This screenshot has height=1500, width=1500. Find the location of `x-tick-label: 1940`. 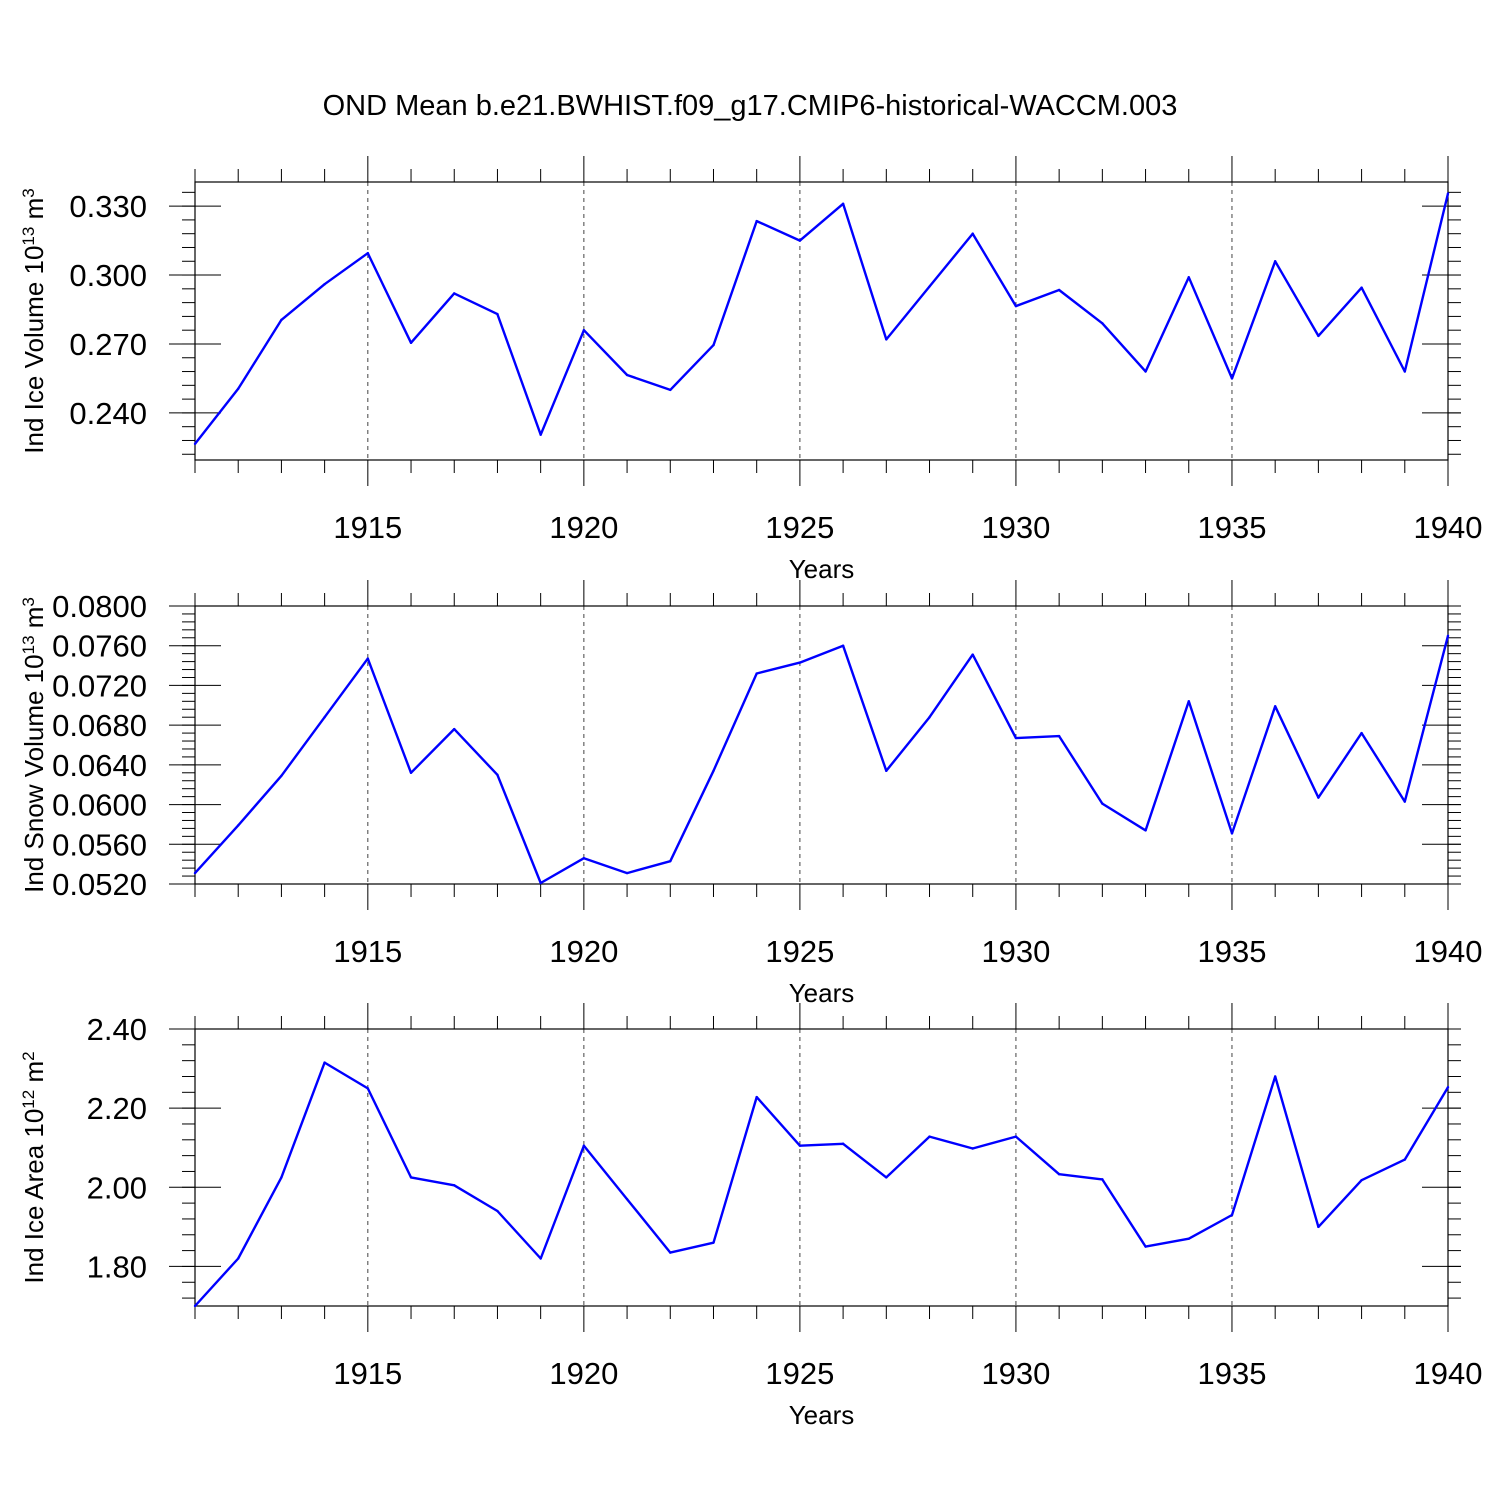

x-tick-label: 1940 is located at coordinates (1448, 527).